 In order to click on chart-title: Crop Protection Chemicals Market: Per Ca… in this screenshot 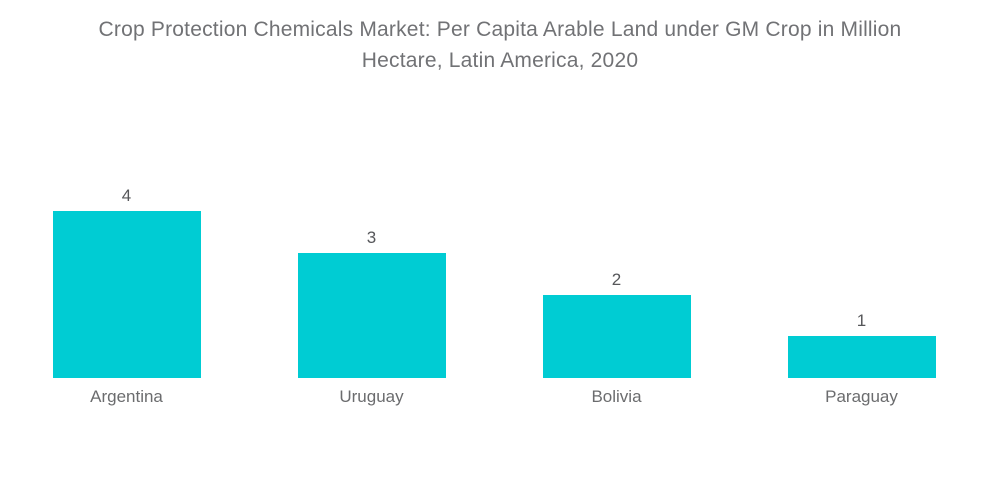, I will do `click(500, 45)`.